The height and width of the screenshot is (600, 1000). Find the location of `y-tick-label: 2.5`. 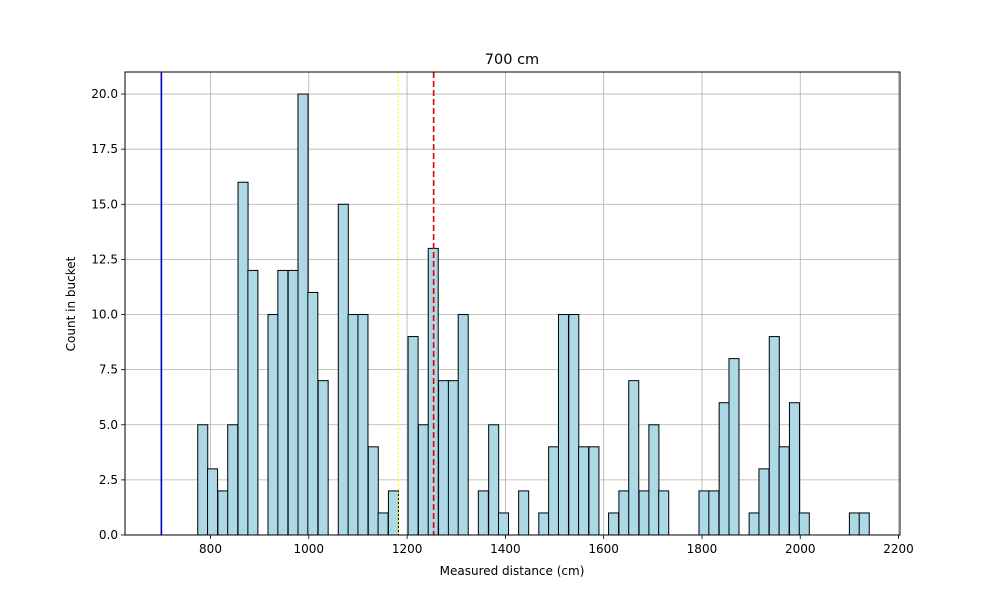

y-tick-label: 2.5 is located at coordinates (108, 480).